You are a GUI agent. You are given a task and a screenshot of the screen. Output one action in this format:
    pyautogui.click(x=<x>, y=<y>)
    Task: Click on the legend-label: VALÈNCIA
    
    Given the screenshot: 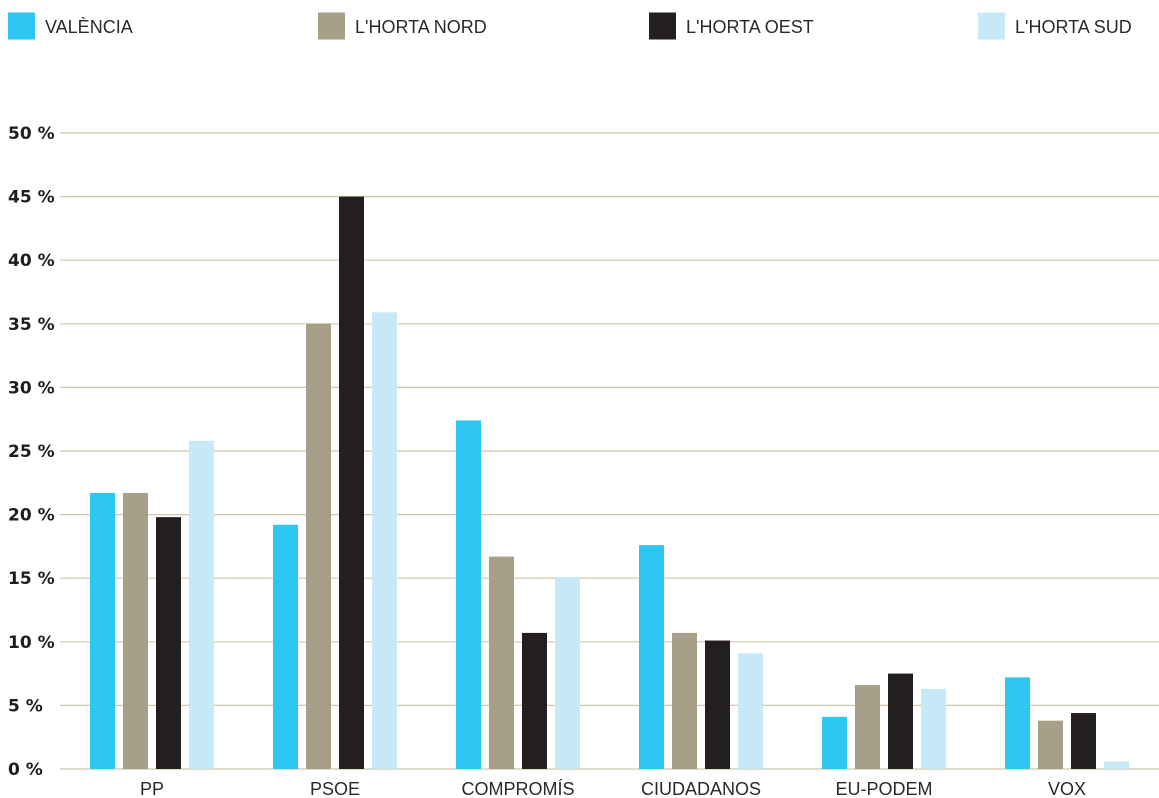 What is the action you would take?
    pyautogui.click(x=89, y=27)
    